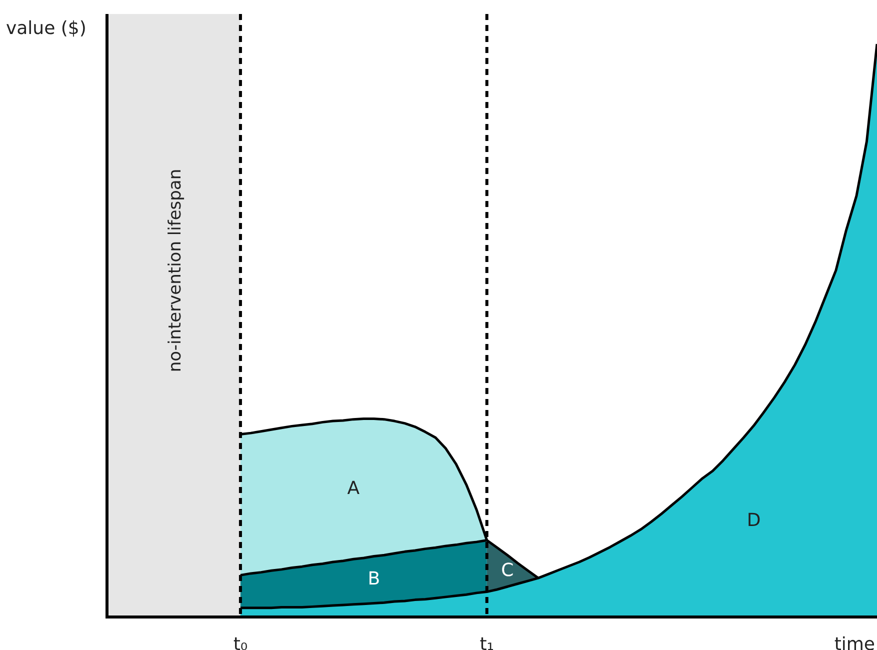 Image resolution: width=877 pixels, height=650 pixels. Describe the element at coordinates (374, 579) in the screenshot. I see `series-label: B` at that location.